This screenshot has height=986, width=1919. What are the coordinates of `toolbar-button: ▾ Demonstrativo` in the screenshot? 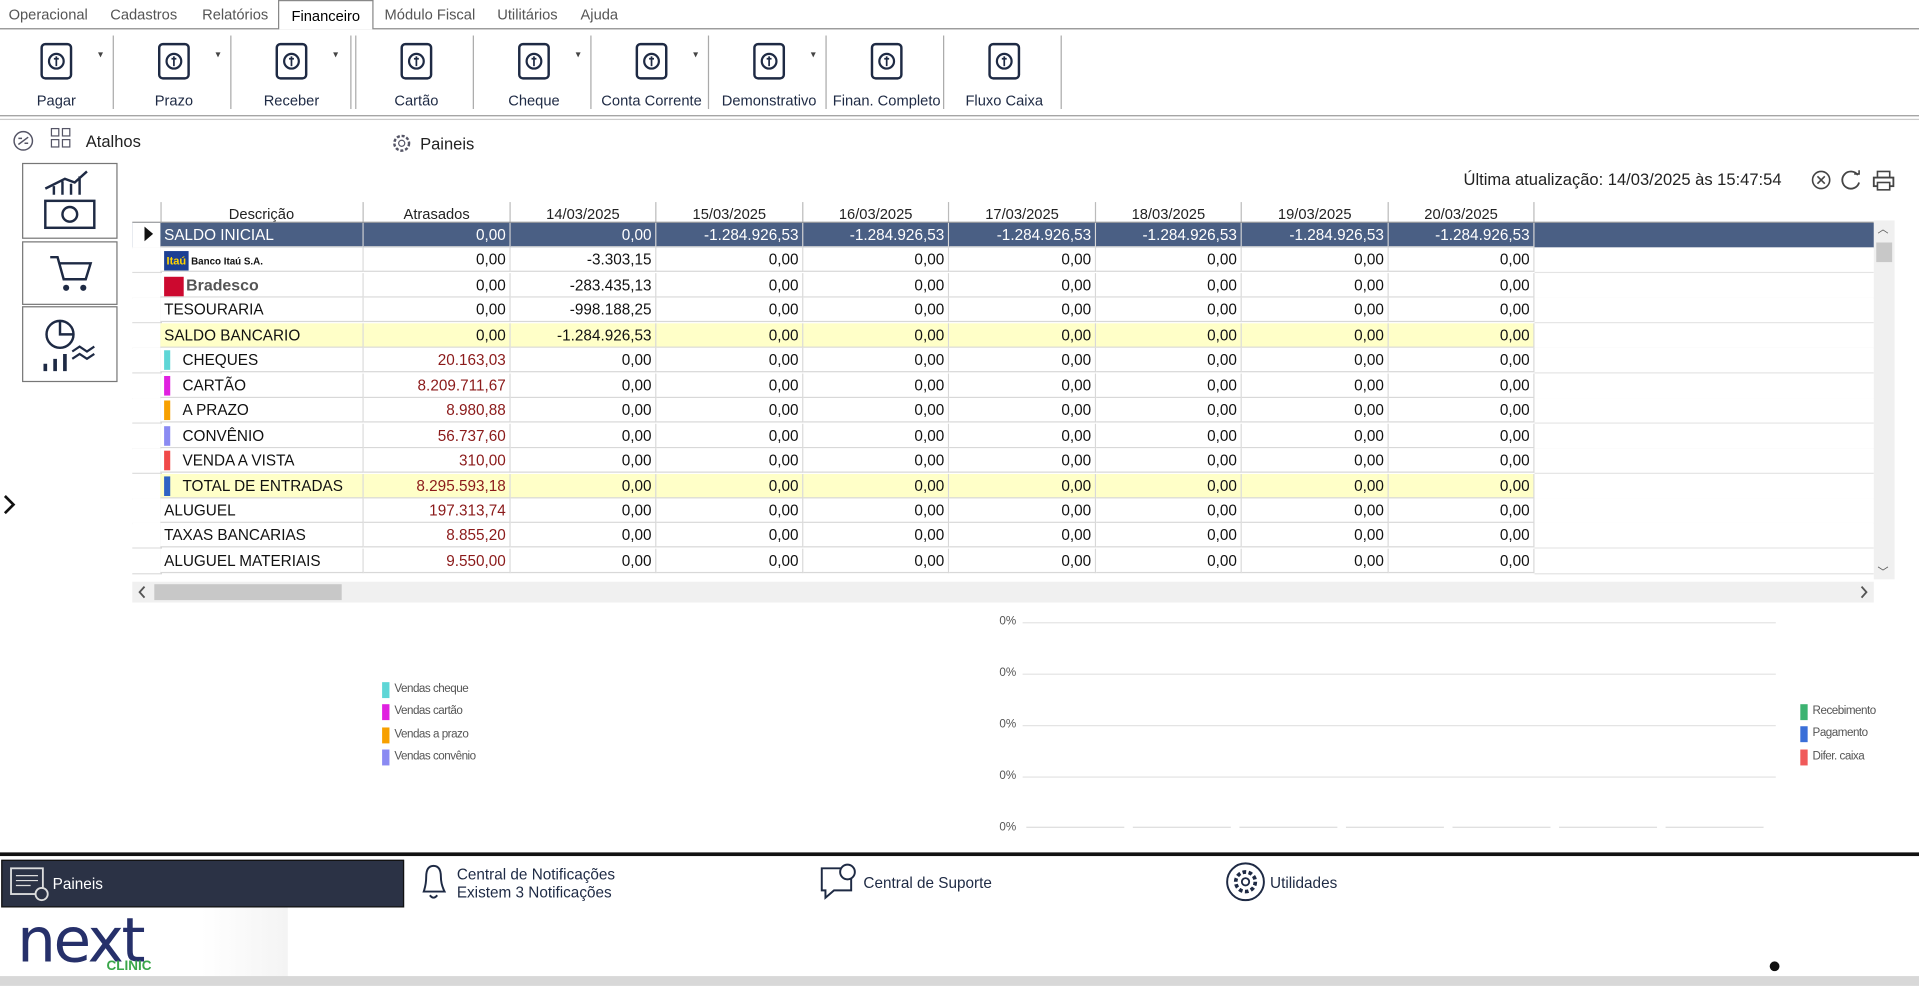 It's located at (769, 73).